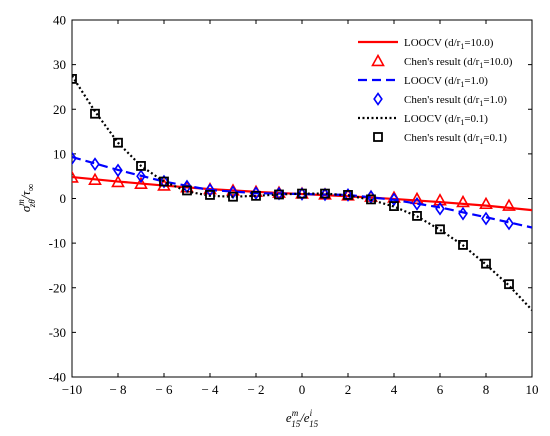 This screenshot has height=436, width=550. What do you see at coordinates (311, 413) in the screenshot?
I see `x-label-sup2: i` at bounding box center [311, 413].